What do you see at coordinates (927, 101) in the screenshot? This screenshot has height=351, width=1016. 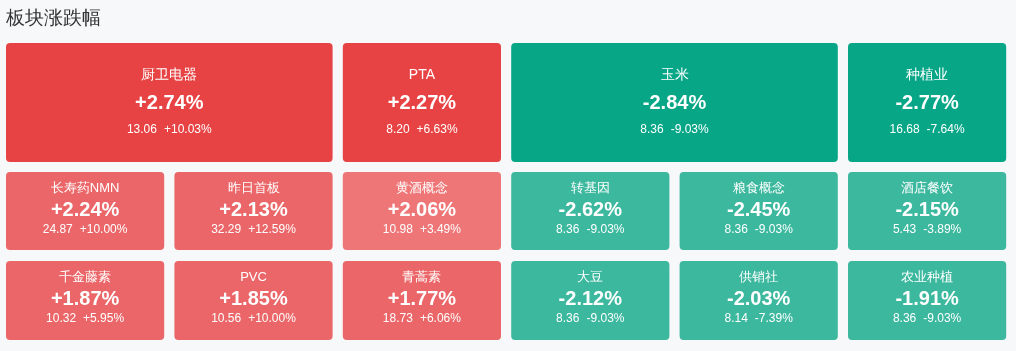 I see `data-label: -2.77%` at bounding box center [927, 101].